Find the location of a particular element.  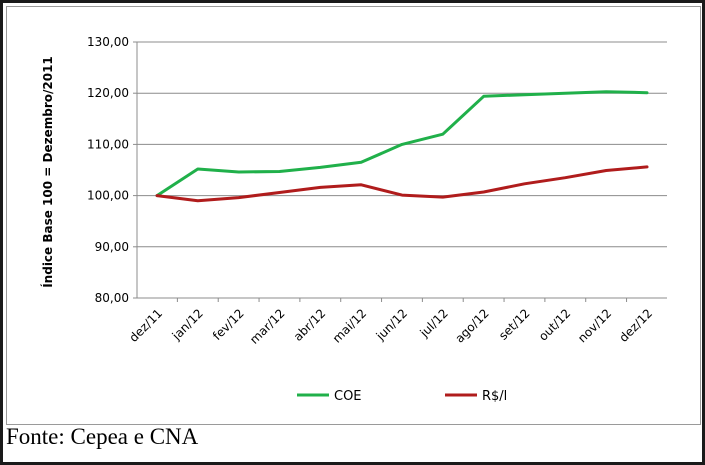

y-tick-label: 130,00 is located at coordinates (108, 42).